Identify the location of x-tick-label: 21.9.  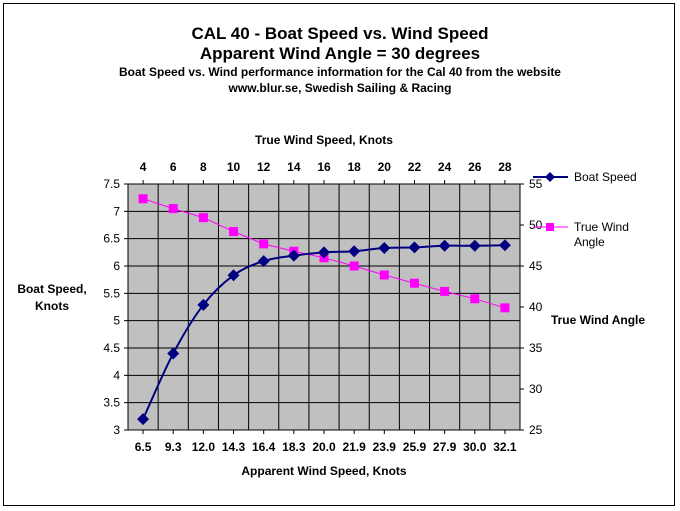
(354, 447).